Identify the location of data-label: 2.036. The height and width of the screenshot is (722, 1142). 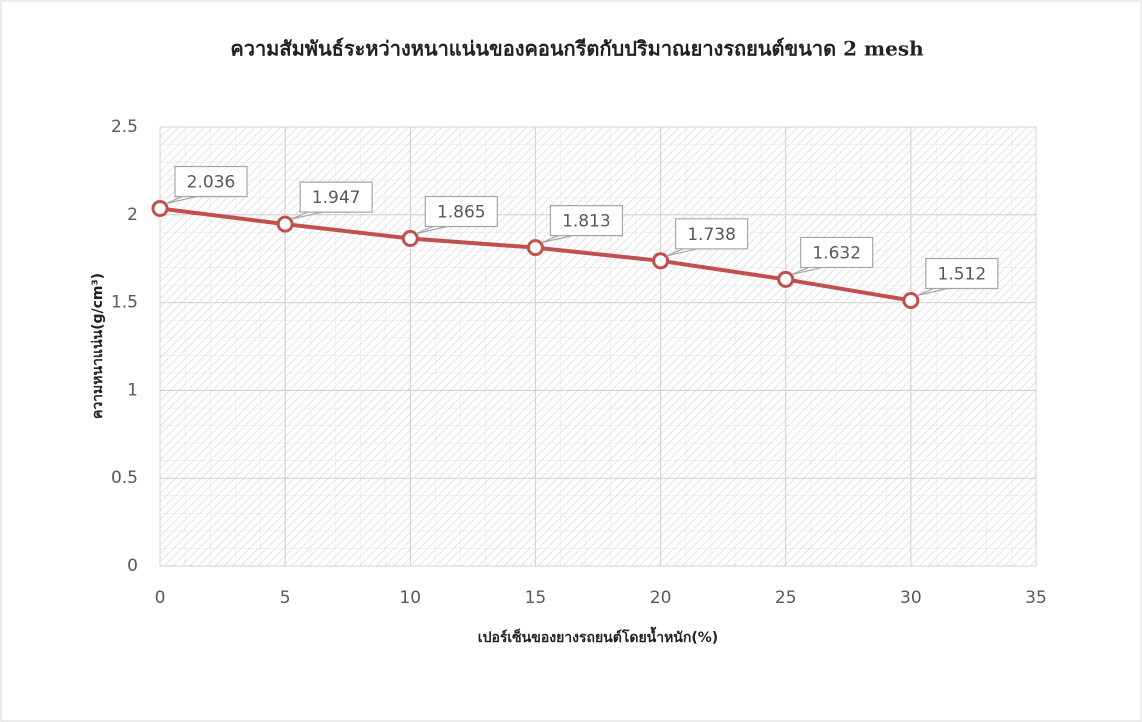
(211, 182).